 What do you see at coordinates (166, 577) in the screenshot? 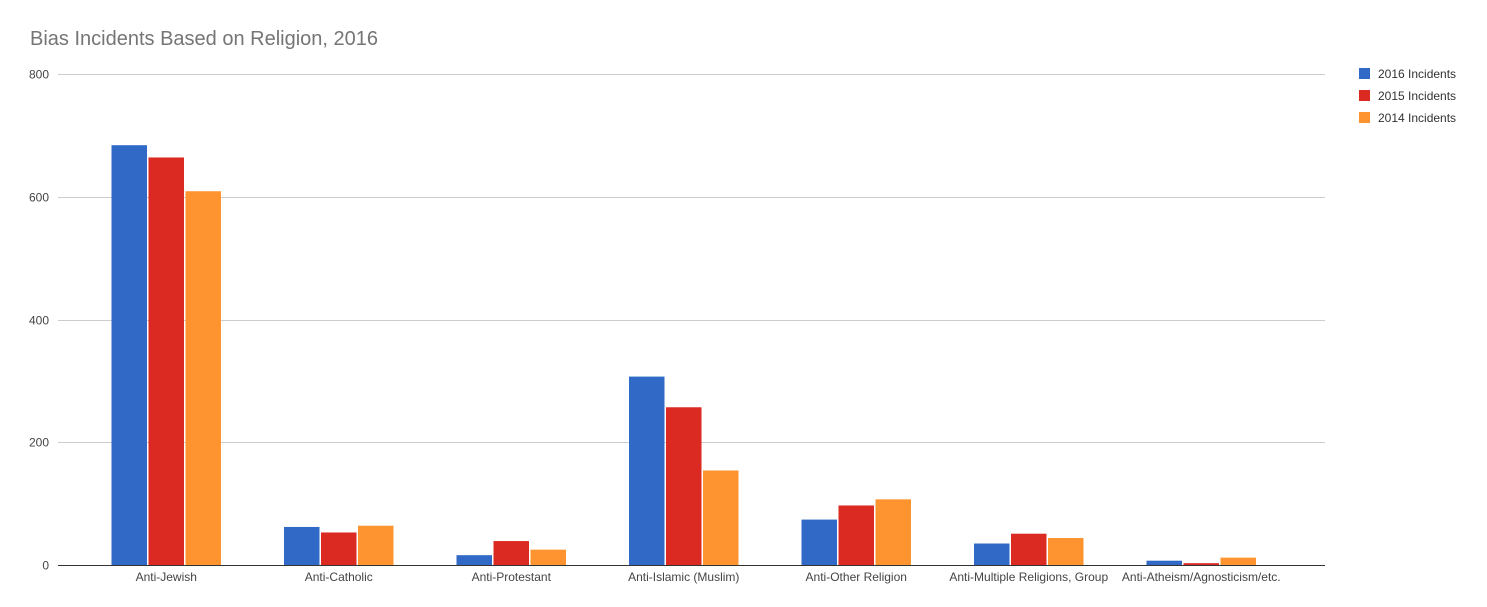
I see `x-tick-label: Anti-Jewish` at bounding box center [166, 577].